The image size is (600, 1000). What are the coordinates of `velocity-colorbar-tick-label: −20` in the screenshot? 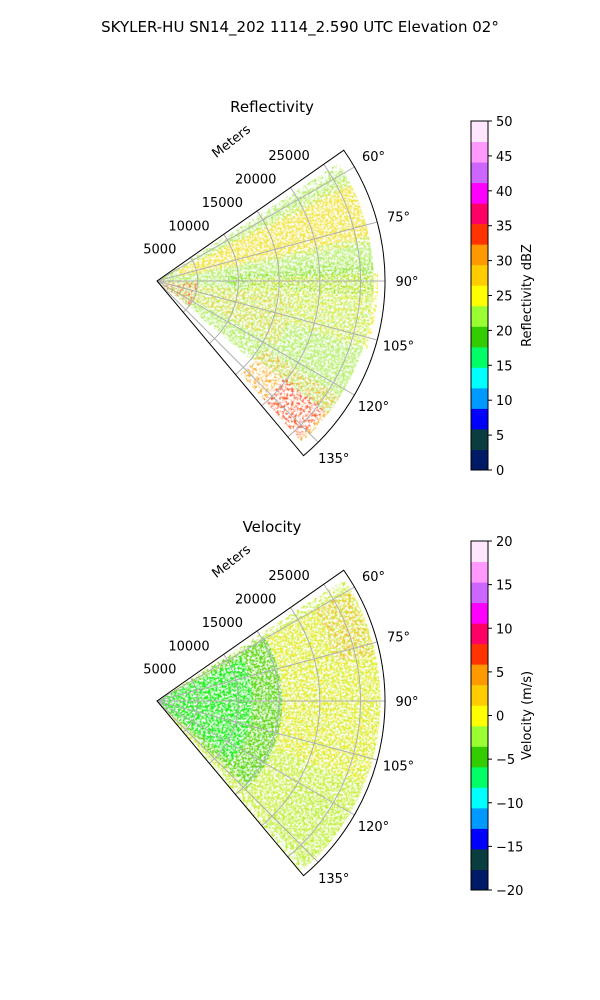 It's located at (509, 891).